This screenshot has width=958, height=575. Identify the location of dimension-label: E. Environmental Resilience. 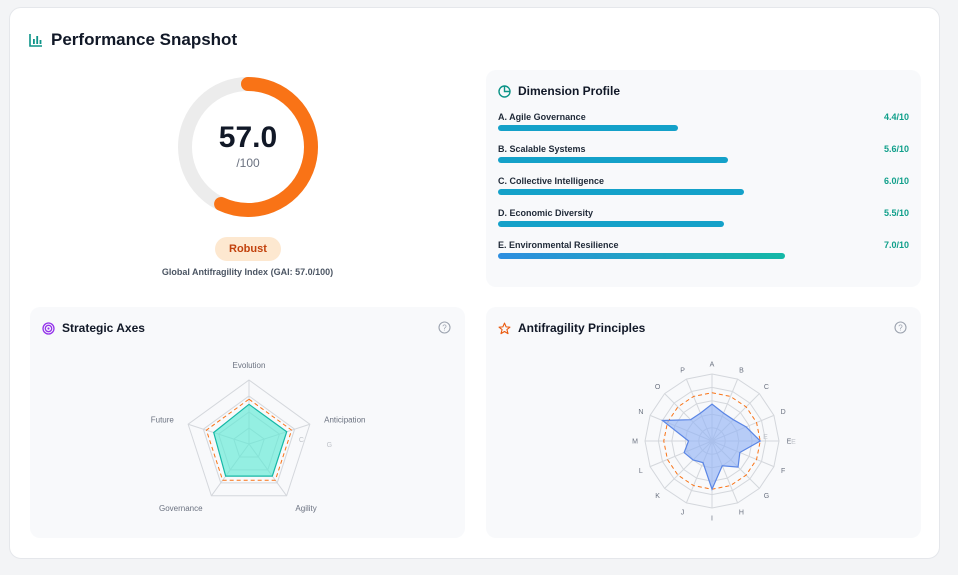
(558, 245).